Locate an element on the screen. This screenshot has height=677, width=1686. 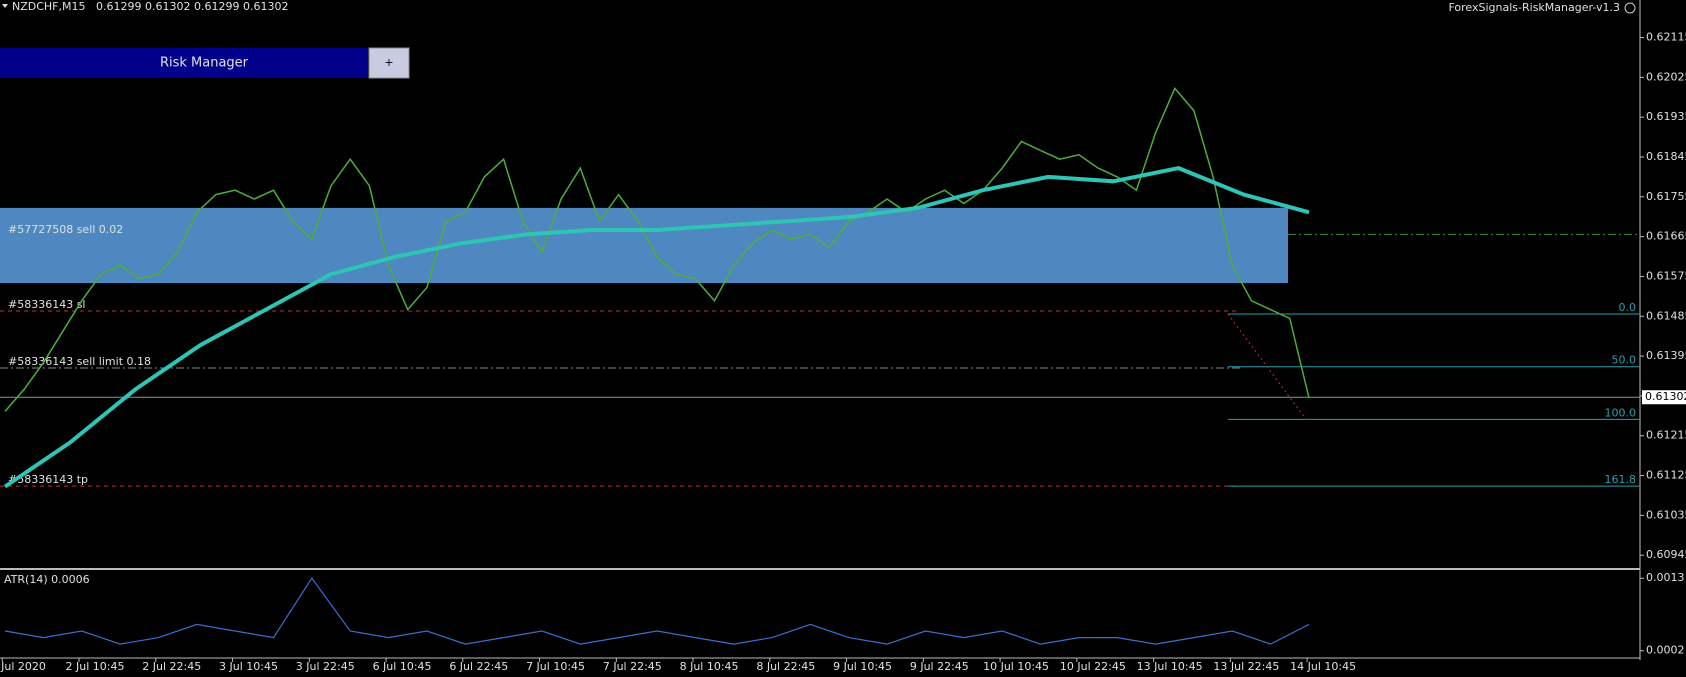
y-tick-label: 0.61575 is located at coordinates (1666, 275).